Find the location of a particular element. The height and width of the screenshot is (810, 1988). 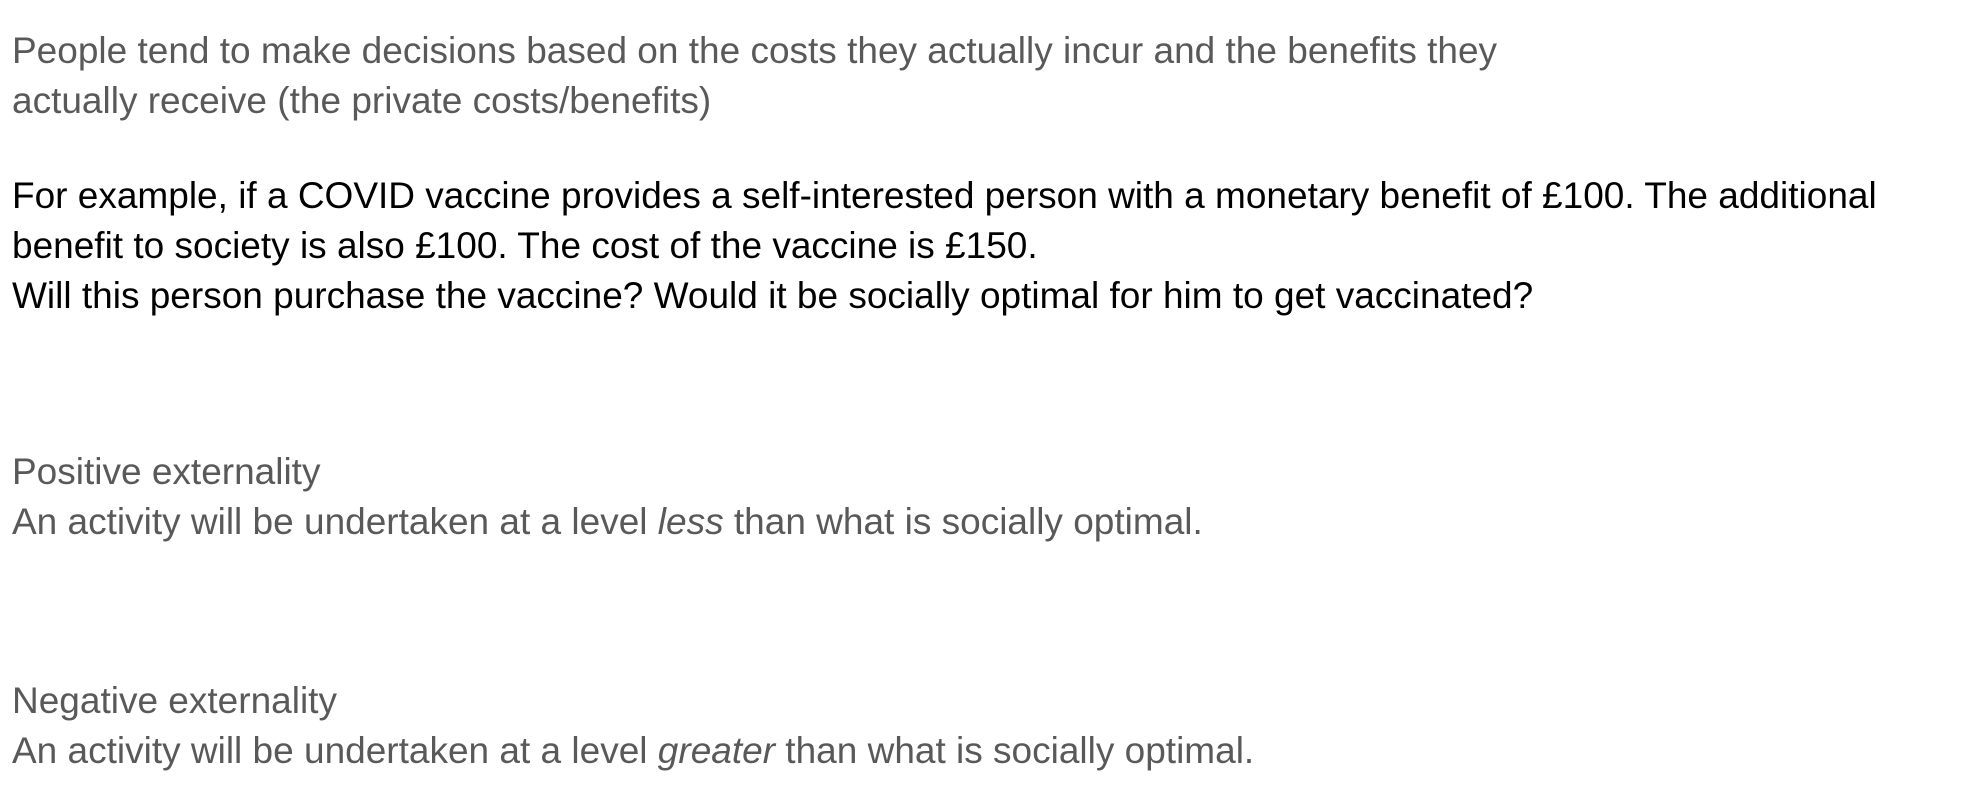

positive-externality-heading: Positive externality is located at coordinates (166, 471).